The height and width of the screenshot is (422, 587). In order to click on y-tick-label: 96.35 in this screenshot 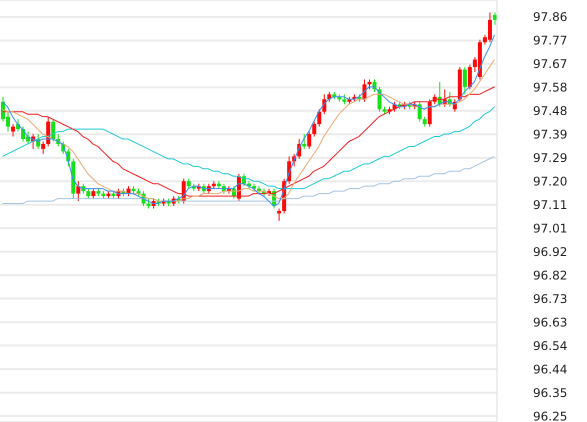, I will do `click(550, 393)`.